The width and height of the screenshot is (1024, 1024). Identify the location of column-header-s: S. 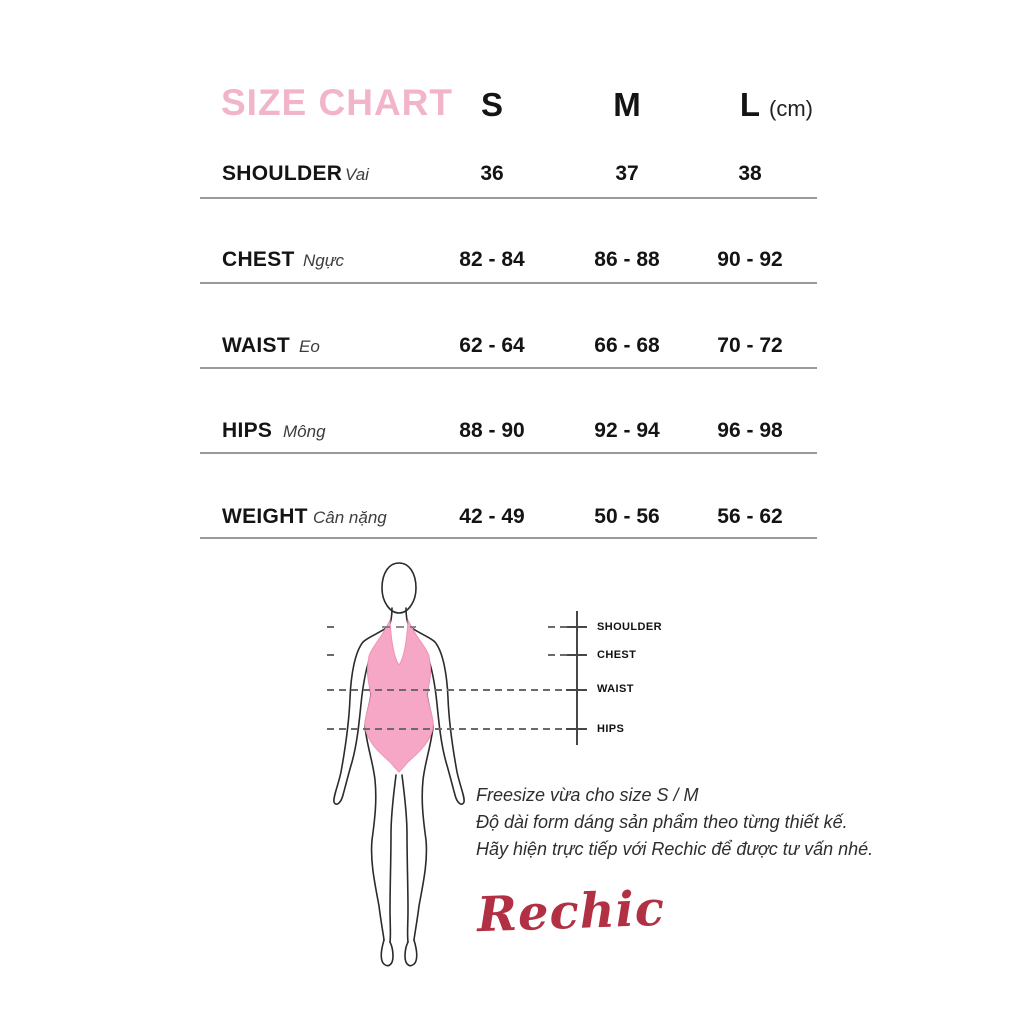
(491, 104).